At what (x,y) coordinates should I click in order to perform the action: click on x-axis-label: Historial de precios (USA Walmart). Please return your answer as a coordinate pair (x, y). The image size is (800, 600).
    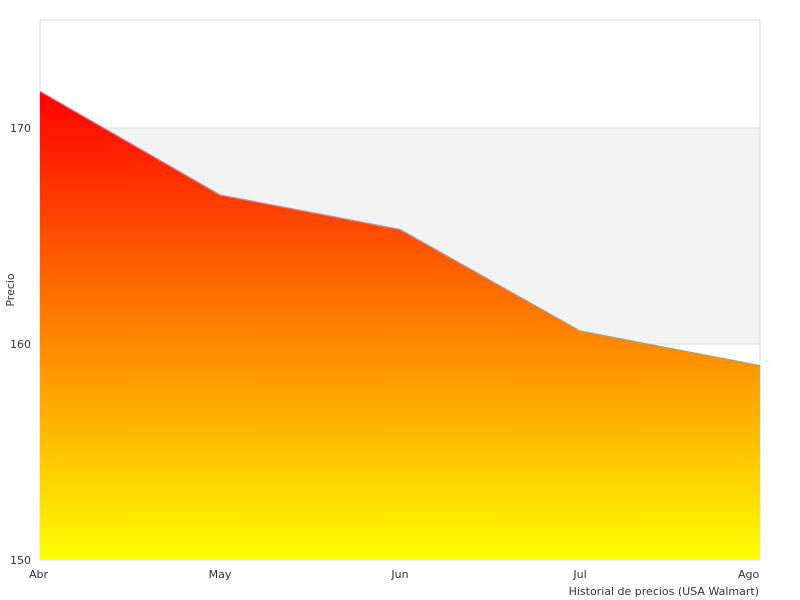
    Looking at the image, I should click on (664, 591).